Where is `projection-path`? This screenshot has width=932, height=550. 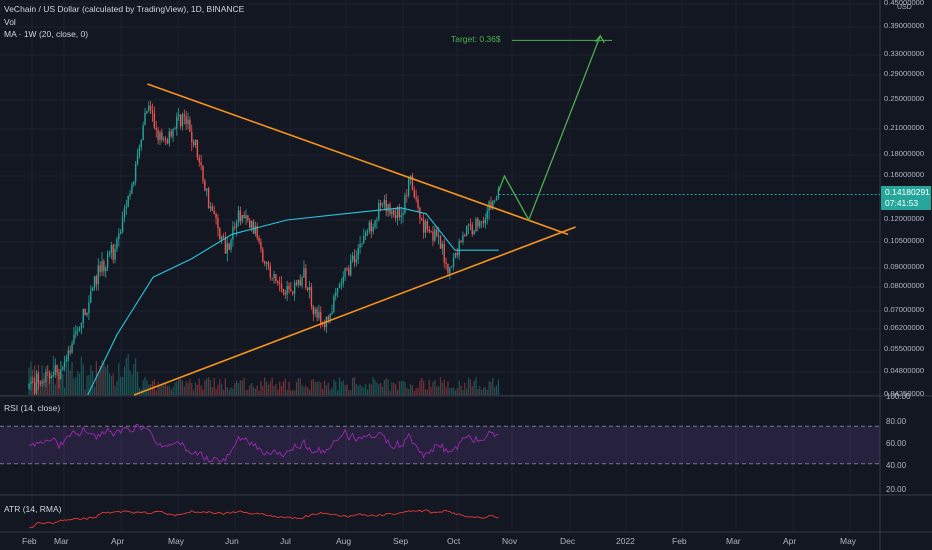 projection-path is located at coordinates (549, 128).